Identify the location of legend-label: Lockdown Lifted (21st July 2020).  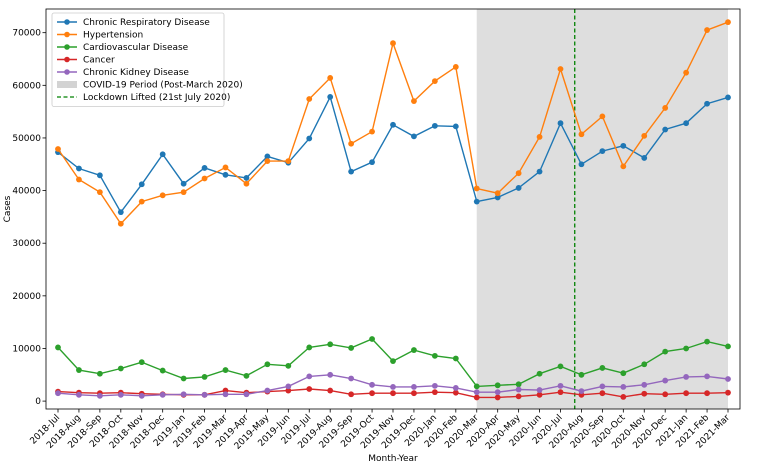
(156, 98).